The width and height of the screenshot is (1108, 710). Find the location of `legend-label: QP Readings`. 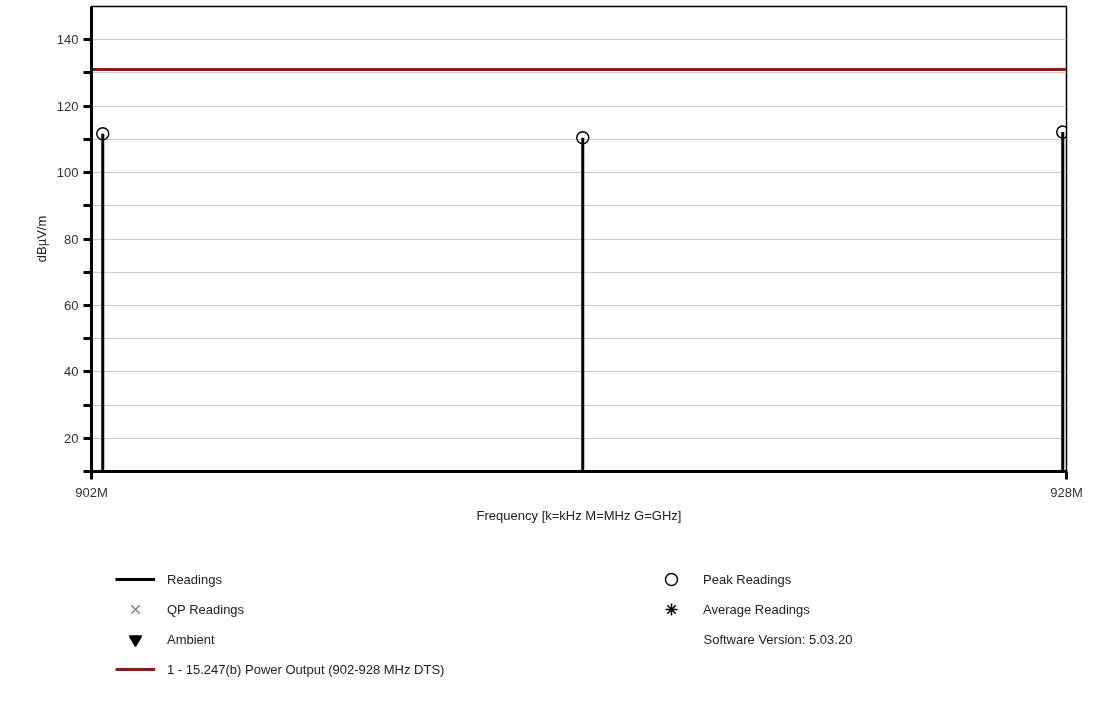

legend-label: QP Readings is located at coordinates (206, 609).